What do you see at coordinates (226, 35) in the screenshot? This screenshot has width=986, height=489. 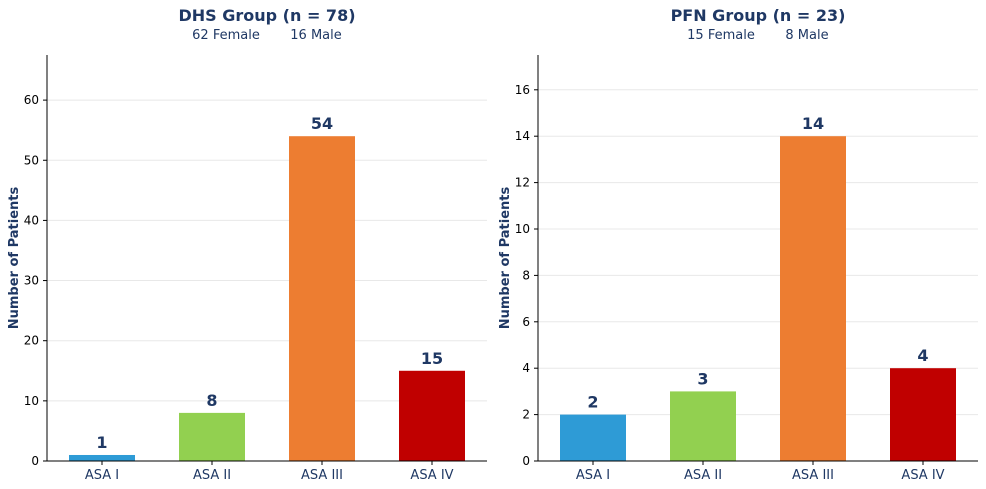 I see `subtitle-female-dhs: 62 Female` at bounding box center [226, 35].